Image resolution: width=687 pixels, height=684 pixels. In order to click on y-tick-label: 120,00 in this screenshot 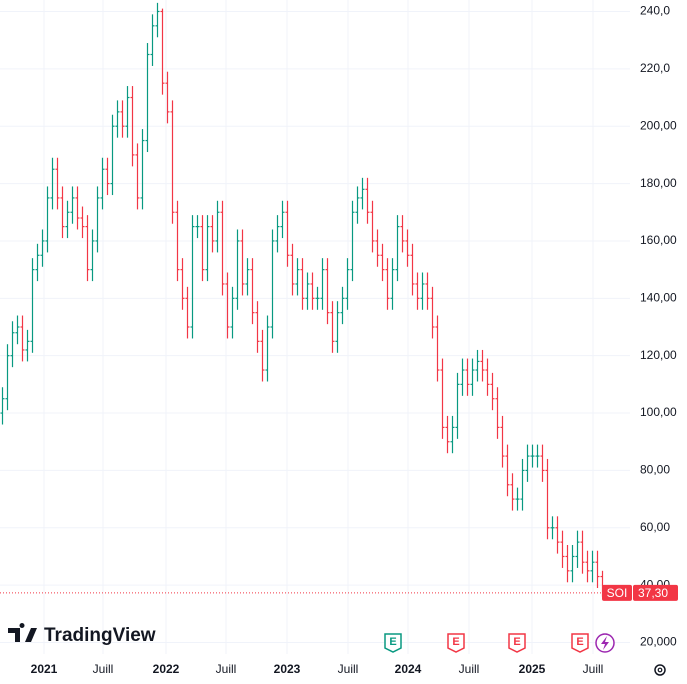, I will do `click(658, 355)`.